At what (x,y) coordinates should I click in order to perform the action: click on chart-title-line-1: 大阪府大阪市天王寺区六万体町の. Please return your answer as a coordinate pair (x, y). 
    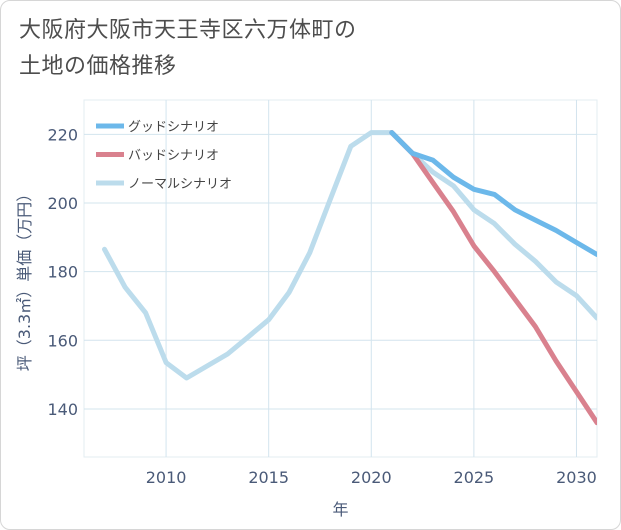
    Looking at the image, I should click on (188, 30).